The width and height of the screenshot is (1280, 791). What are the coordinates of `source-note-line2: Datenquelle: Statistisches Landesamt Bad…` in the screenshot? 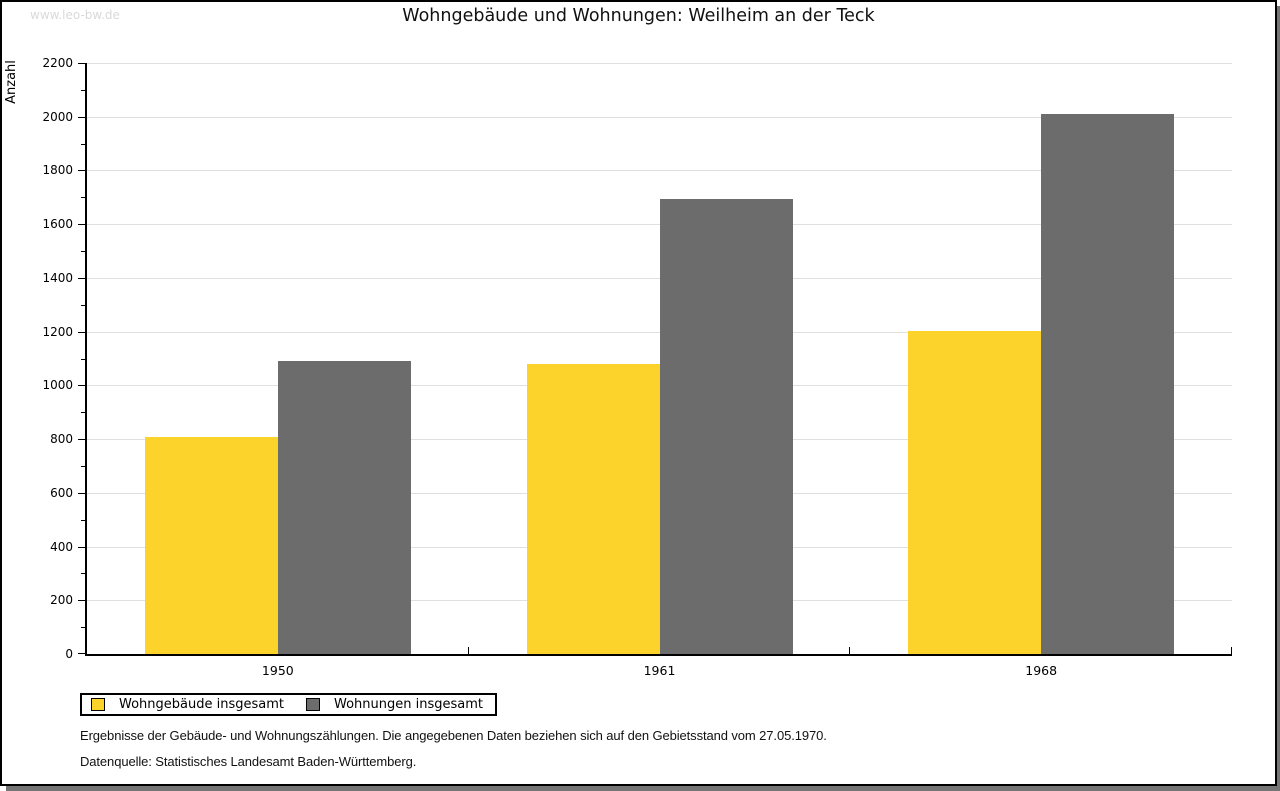 It's located at (248, 761).